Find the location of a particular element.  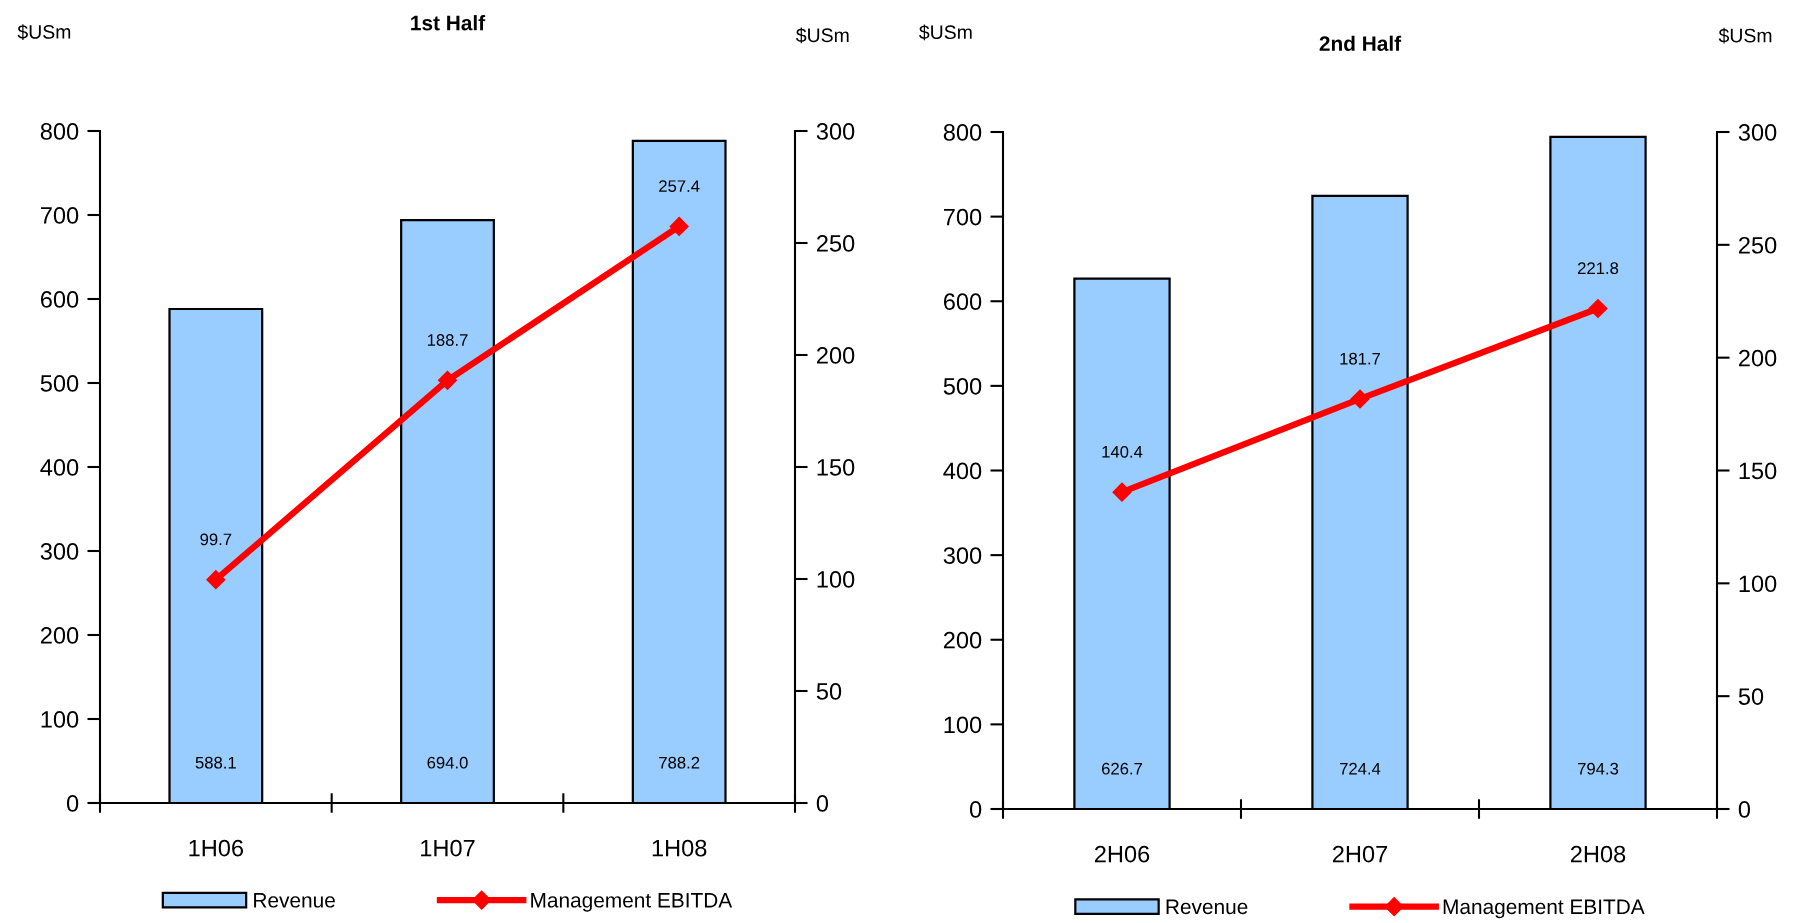

data-label: 794.3 is located at coordinates (1598, 768).